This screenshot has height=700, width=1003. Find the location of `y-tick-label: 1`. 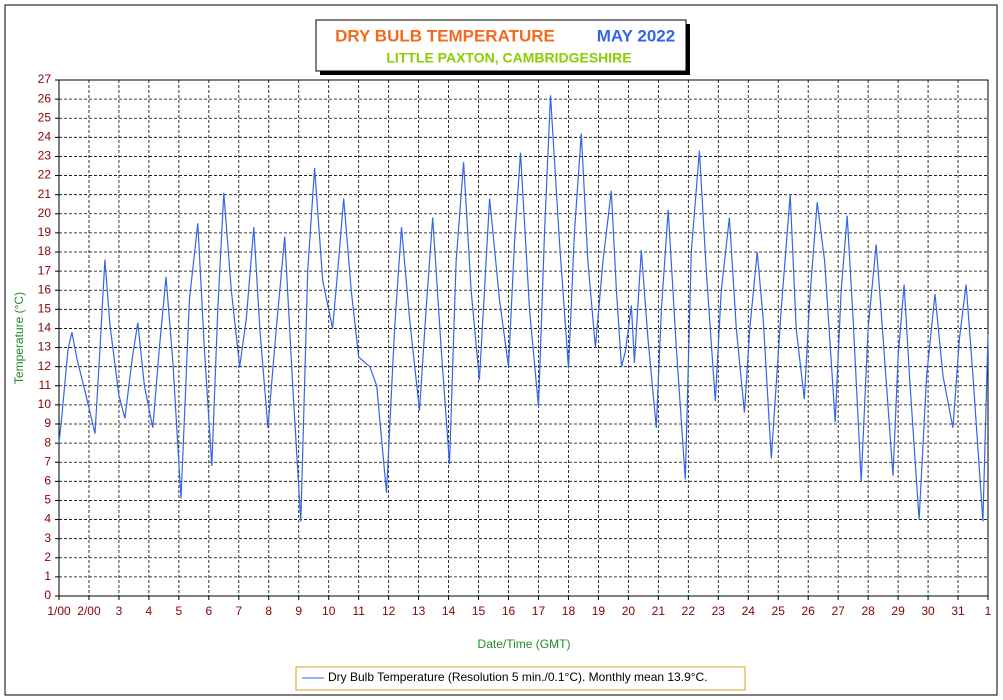

y-tick-label: 1 is located at coordinates (47, 576).